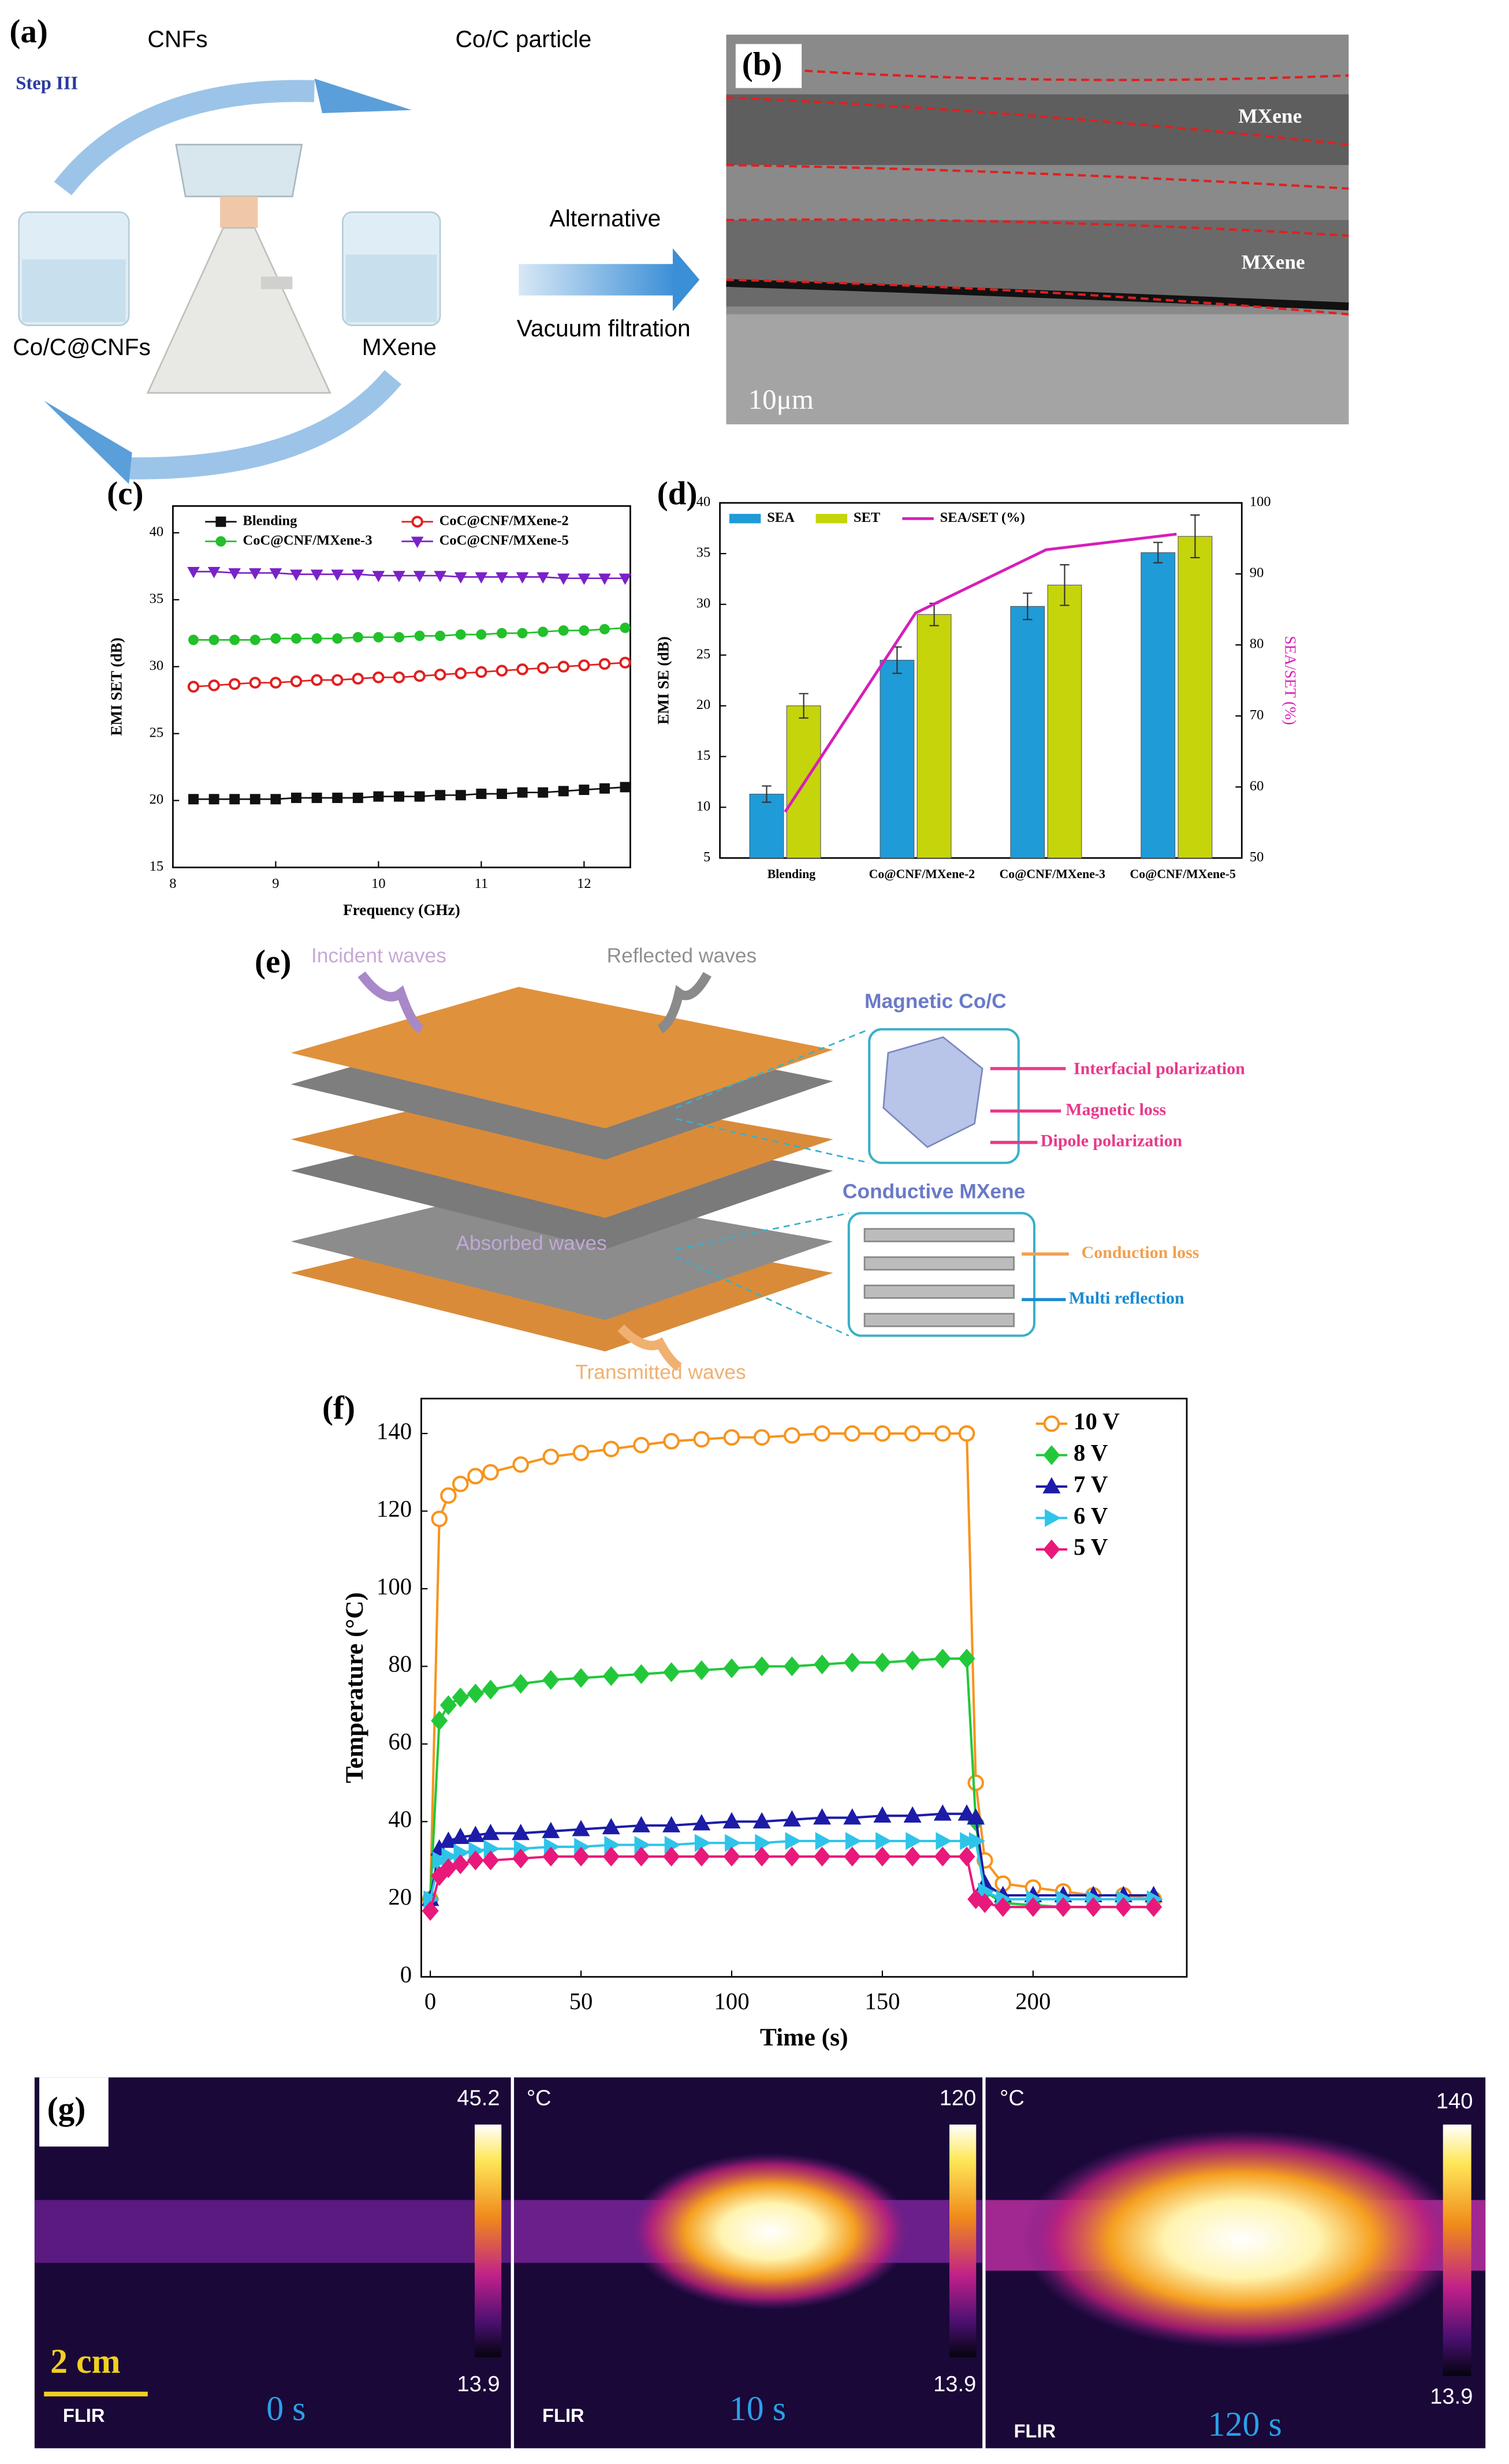 This screenshot has width=1509, height=2464. What do you see at coordinates (772, 1182) in the screenshot?
I see `callout-lines` at bounding box center [772, 1182].